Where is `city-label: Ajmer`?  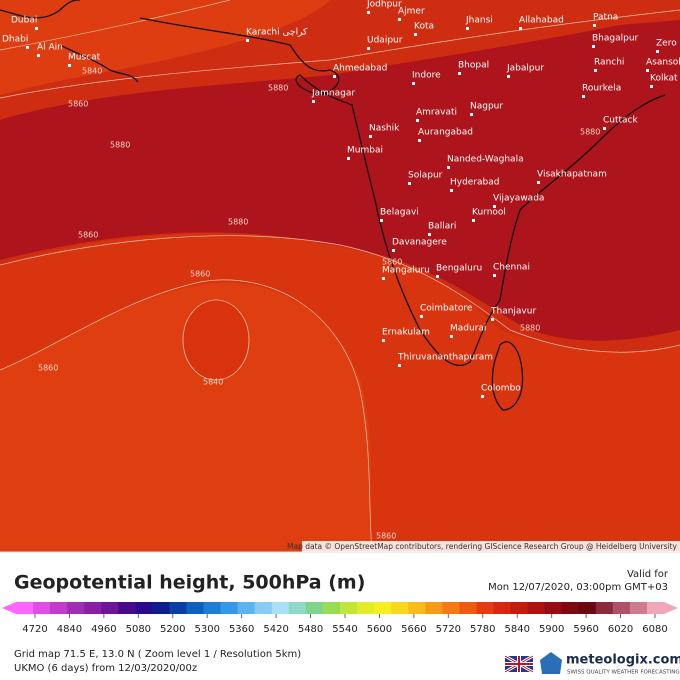 city-label: Ajmer is located at coordinates (411, 12).